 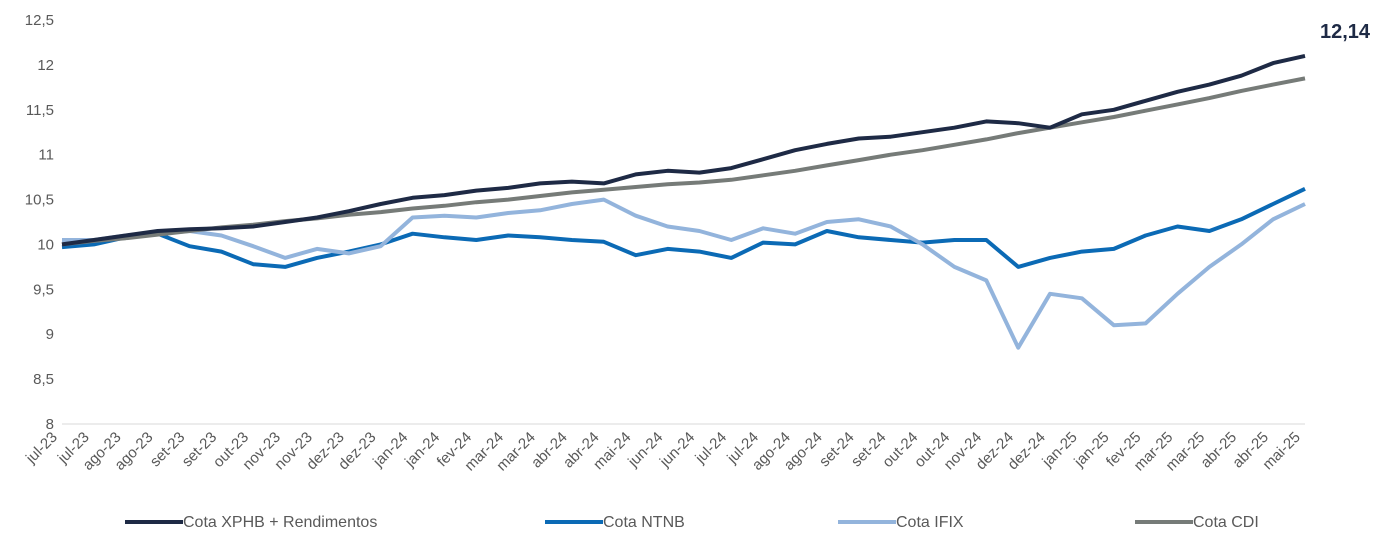 I want to click on y-tick-label: 8,5, so click(x=43, y=379).